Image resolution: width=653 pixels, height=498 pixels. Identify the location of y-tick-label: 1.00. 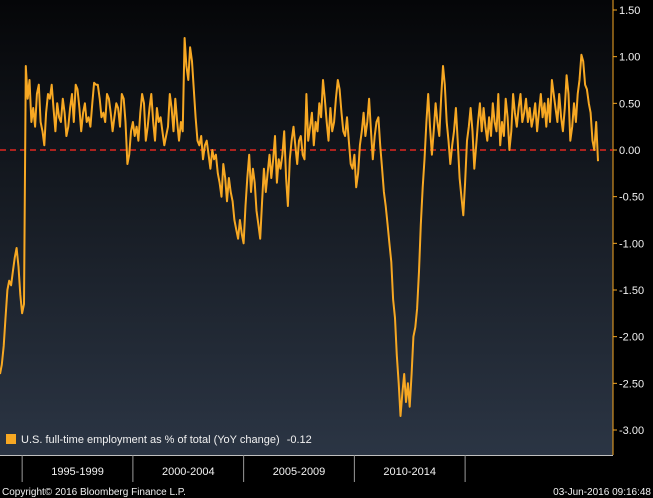
(629, 58).